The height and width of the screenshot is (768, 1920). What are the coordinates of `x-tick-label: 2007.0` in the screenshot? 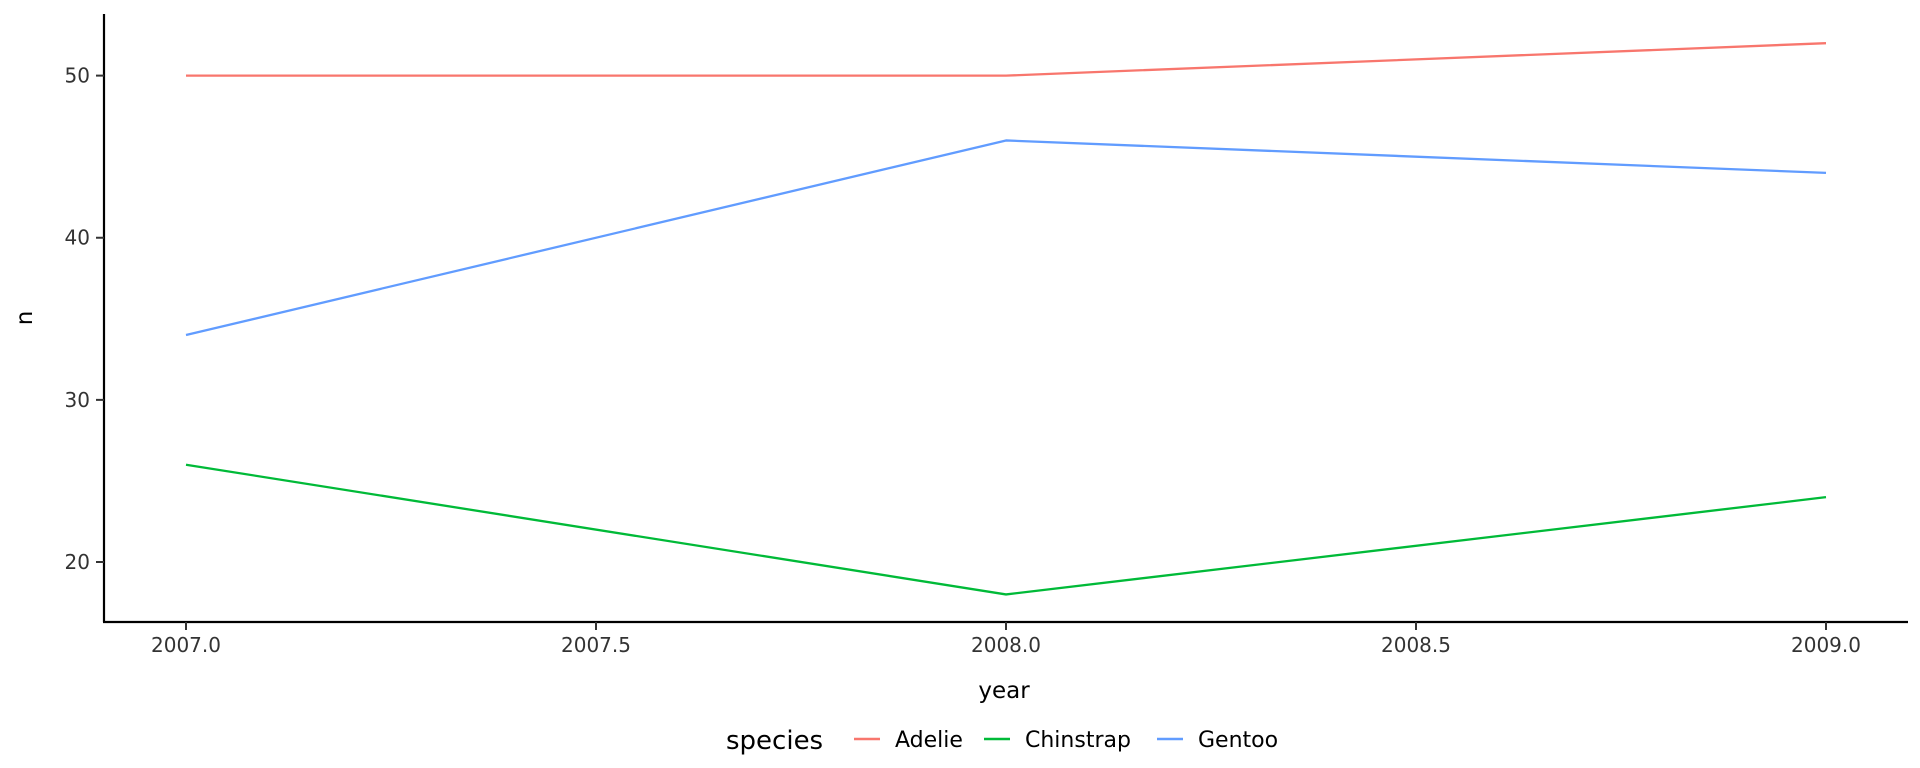 It's located at (186, 645).